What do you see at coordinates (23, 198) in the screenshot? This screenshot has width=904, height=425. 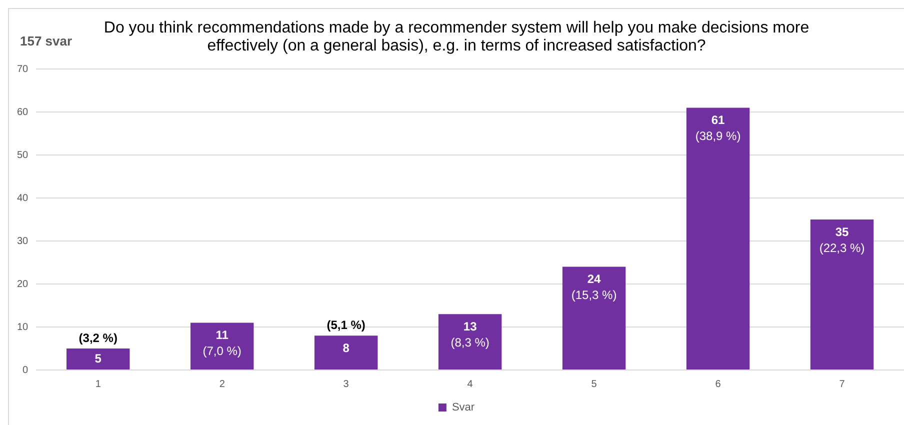 I see `y-tick-label: 40` at bounding box center [23, 198].